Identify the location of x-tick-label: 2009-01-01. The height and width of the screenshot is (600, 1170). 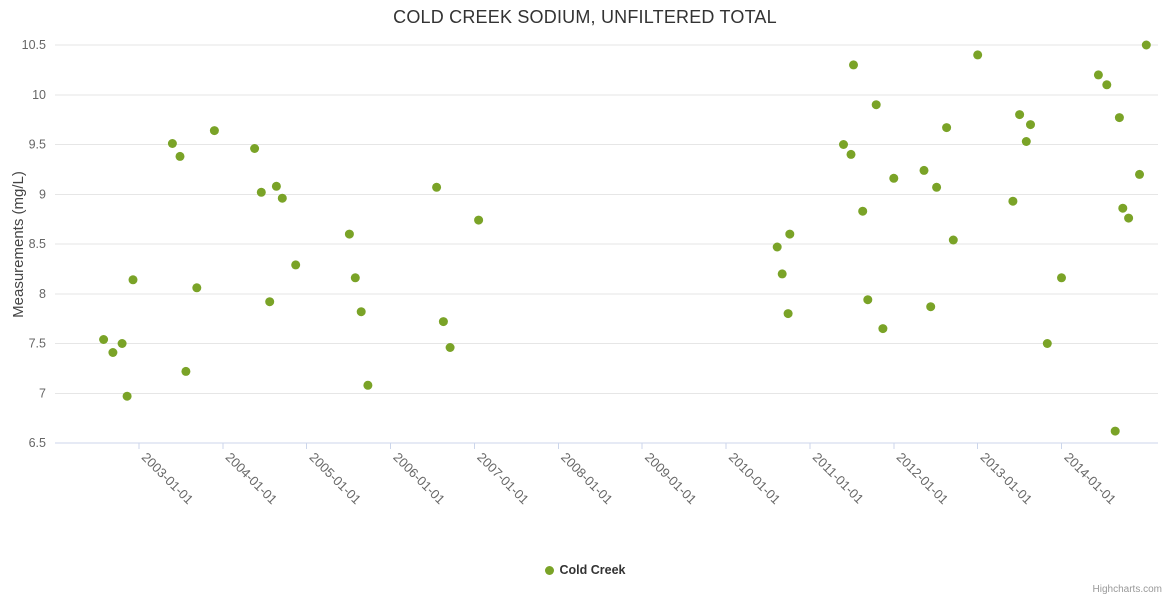
(671, 479).